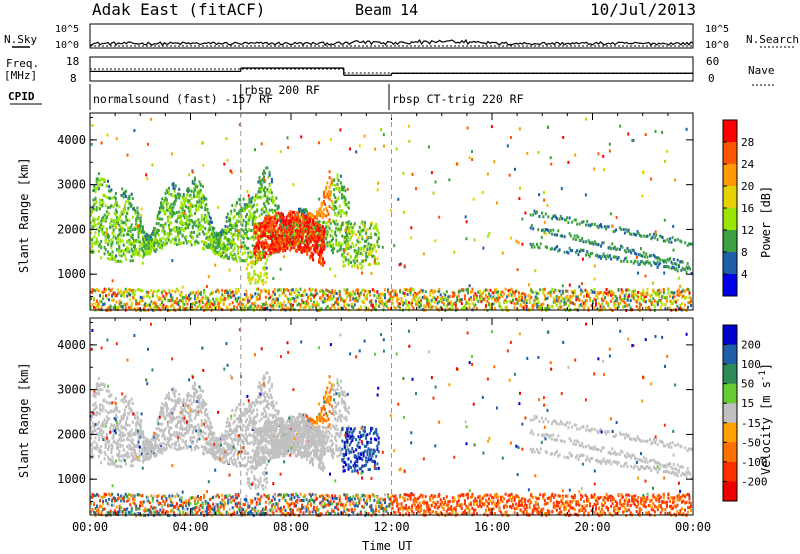  I want to click on freq-label-line2: [MHz], so click(20, 75).